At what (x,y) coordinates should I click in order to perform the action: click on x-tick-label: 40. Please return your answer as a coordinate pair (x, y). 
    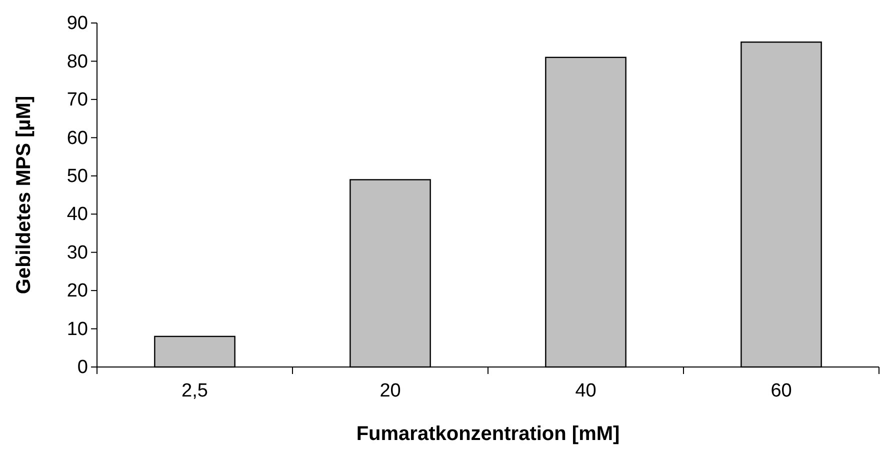
    Looking at the image, I should click on (585, 391).